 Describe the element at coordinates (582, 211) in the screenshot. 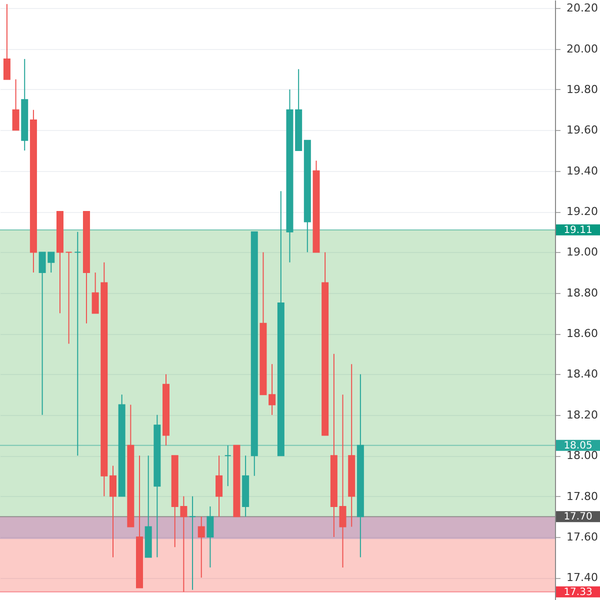

I see `y-tick-label: 19.20` at that location.